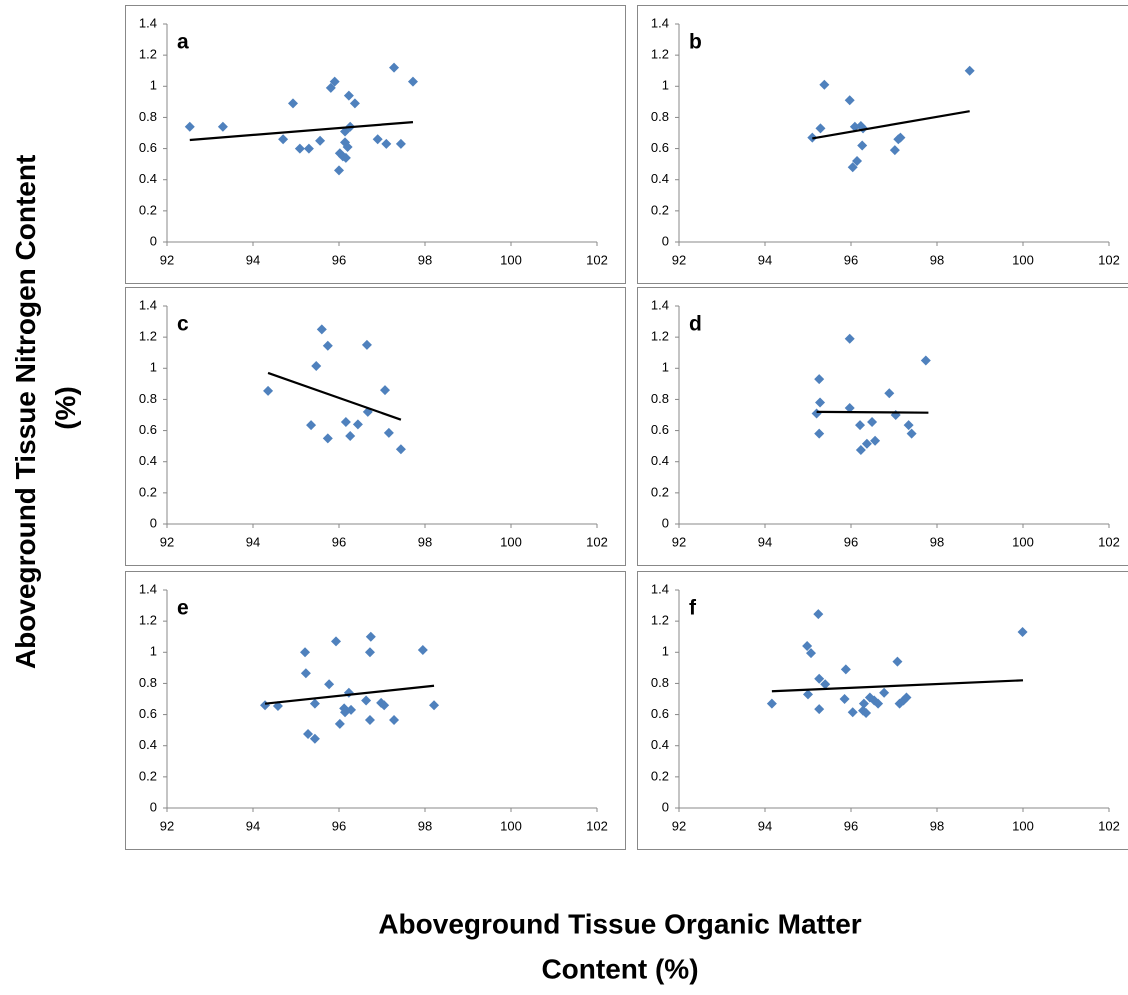  Describe the element at coordinates (65, 408) in the screenshot. I see `y-axis-title-line: (%)` at that location.